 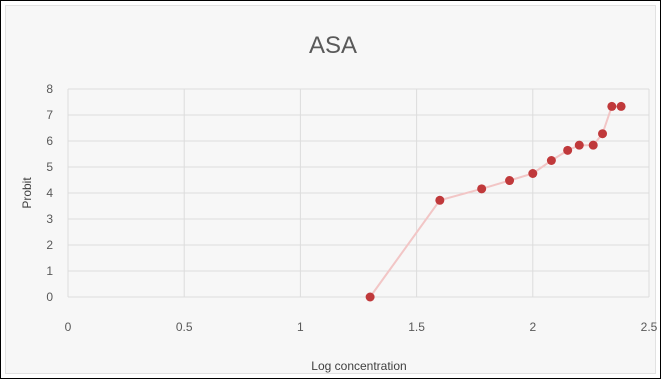 I want to click on y-tick-label-5: 5, so click(x=49, y=167).